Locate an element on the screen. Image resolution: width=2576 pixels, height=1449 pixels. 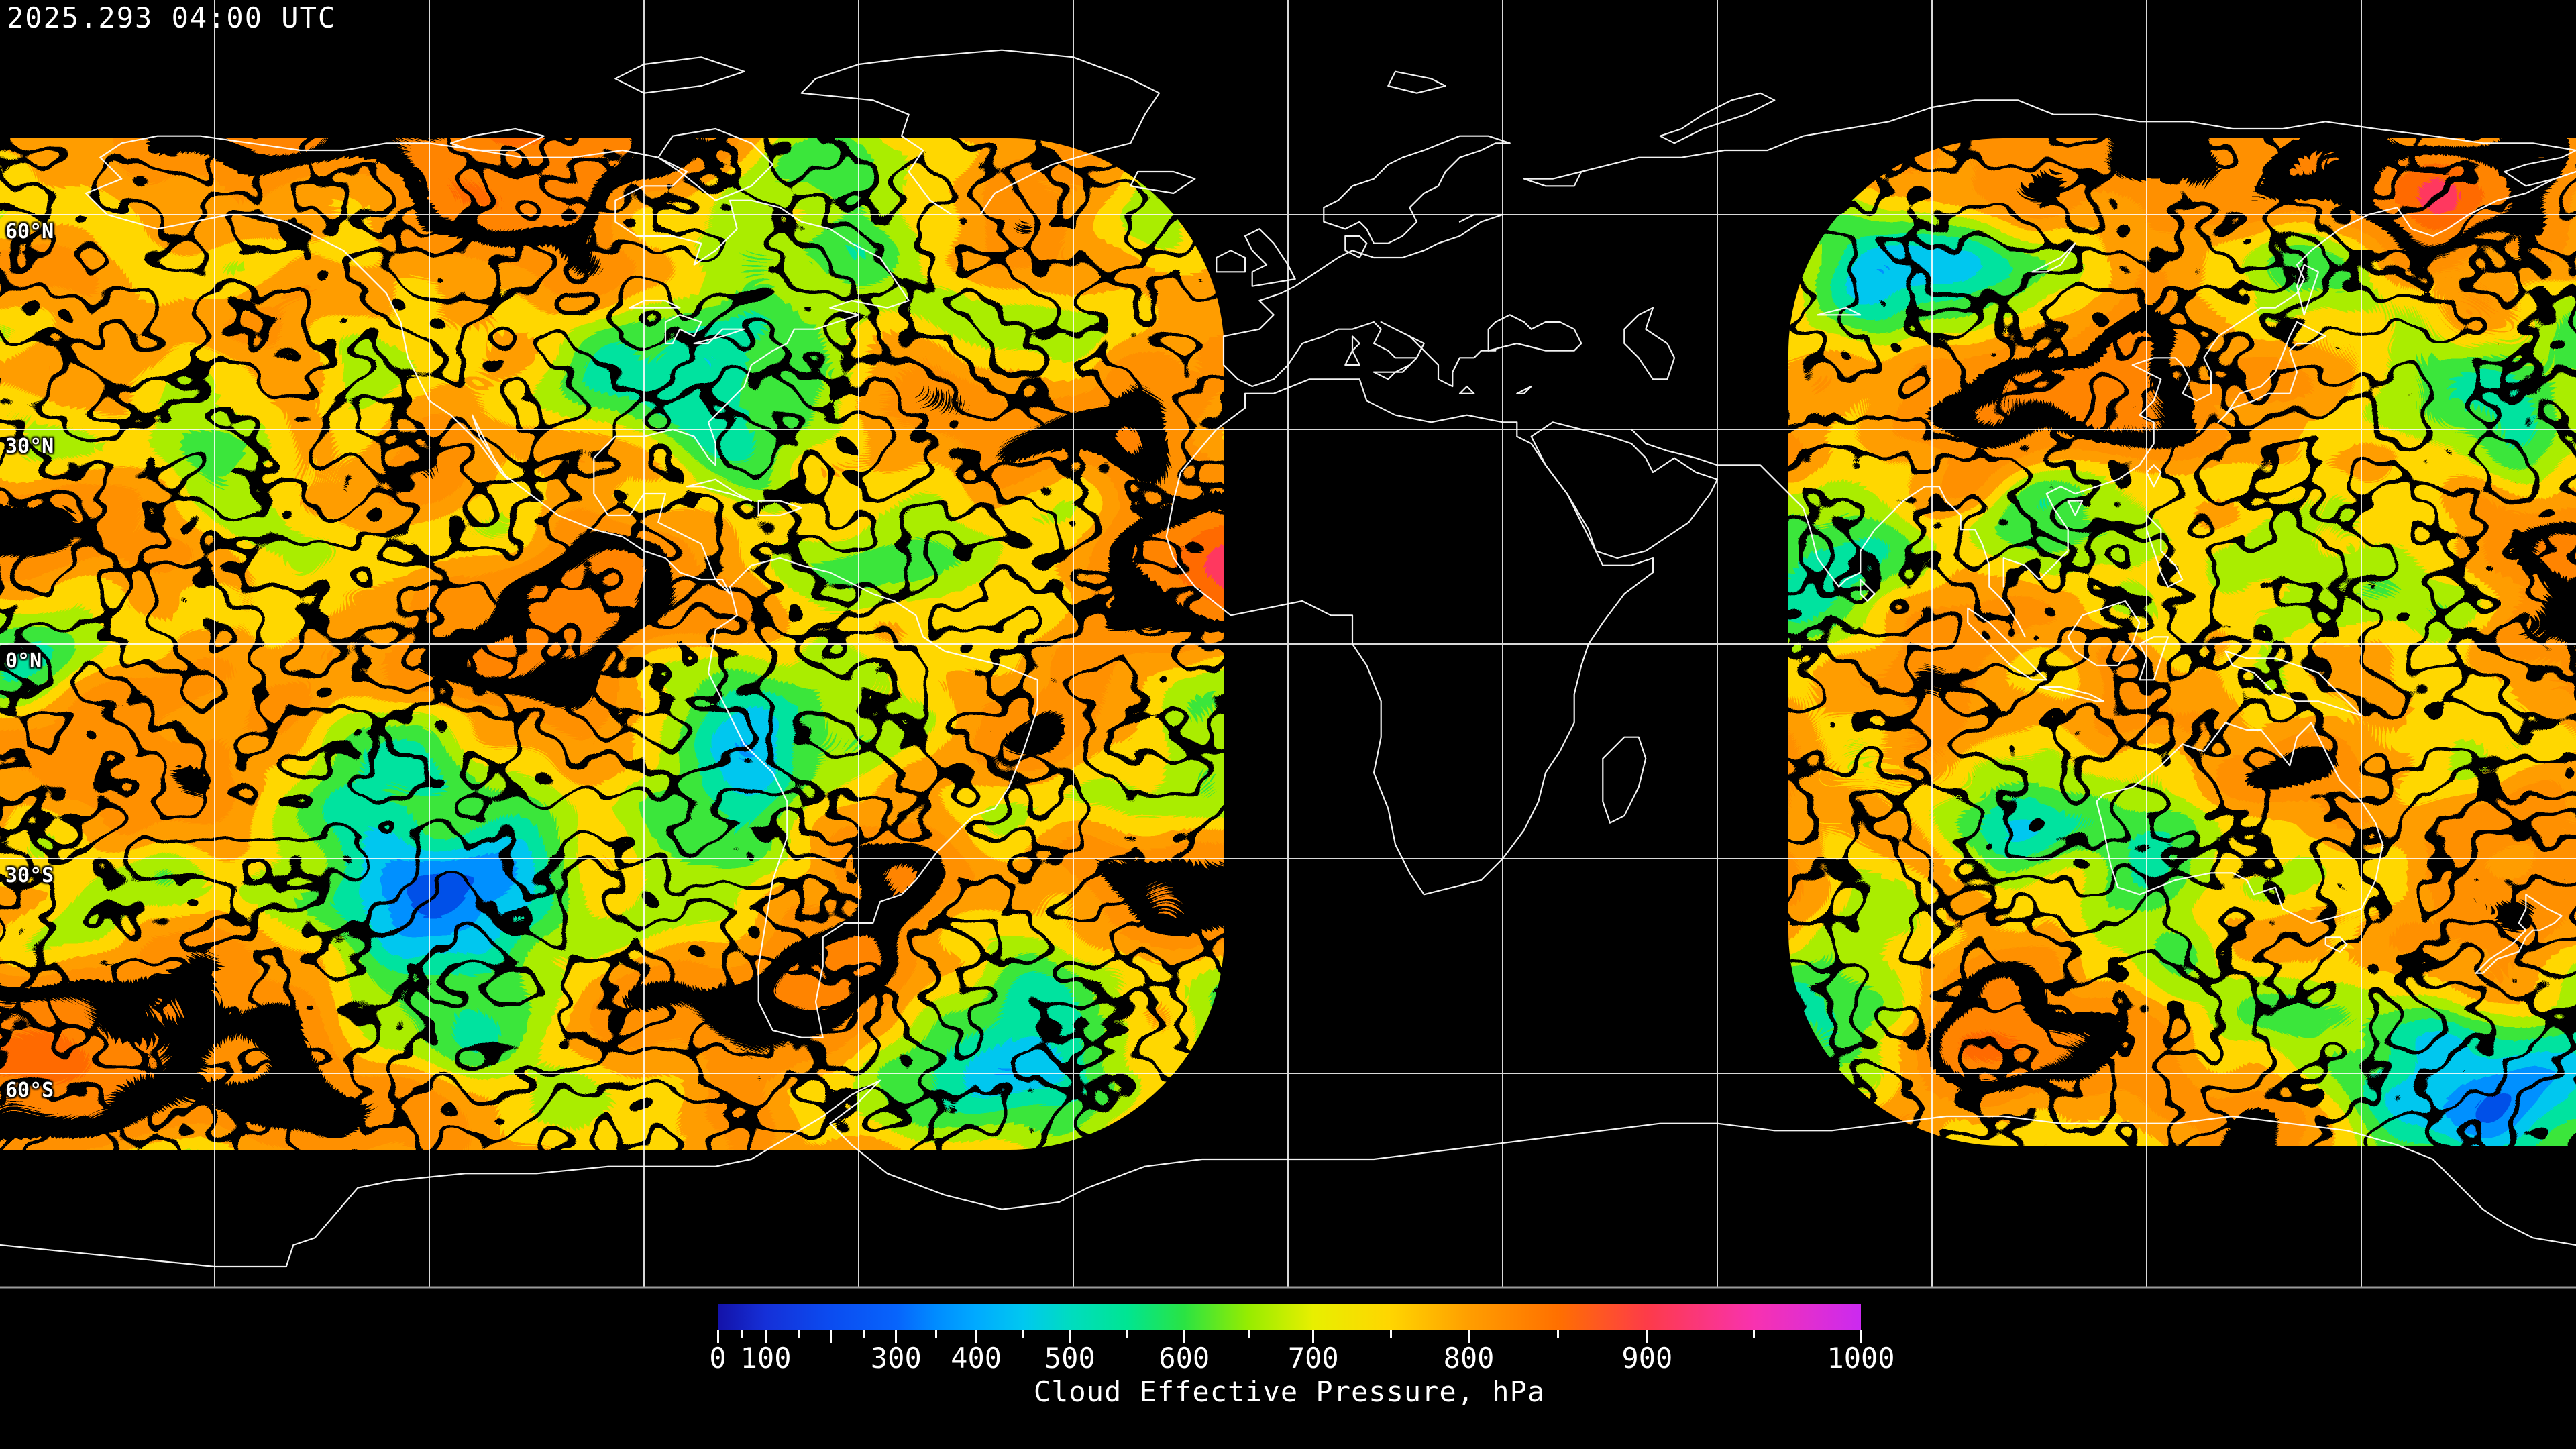
timestamp-label: 2025.293 04:00 UTC is located at coordinates (172, 17).